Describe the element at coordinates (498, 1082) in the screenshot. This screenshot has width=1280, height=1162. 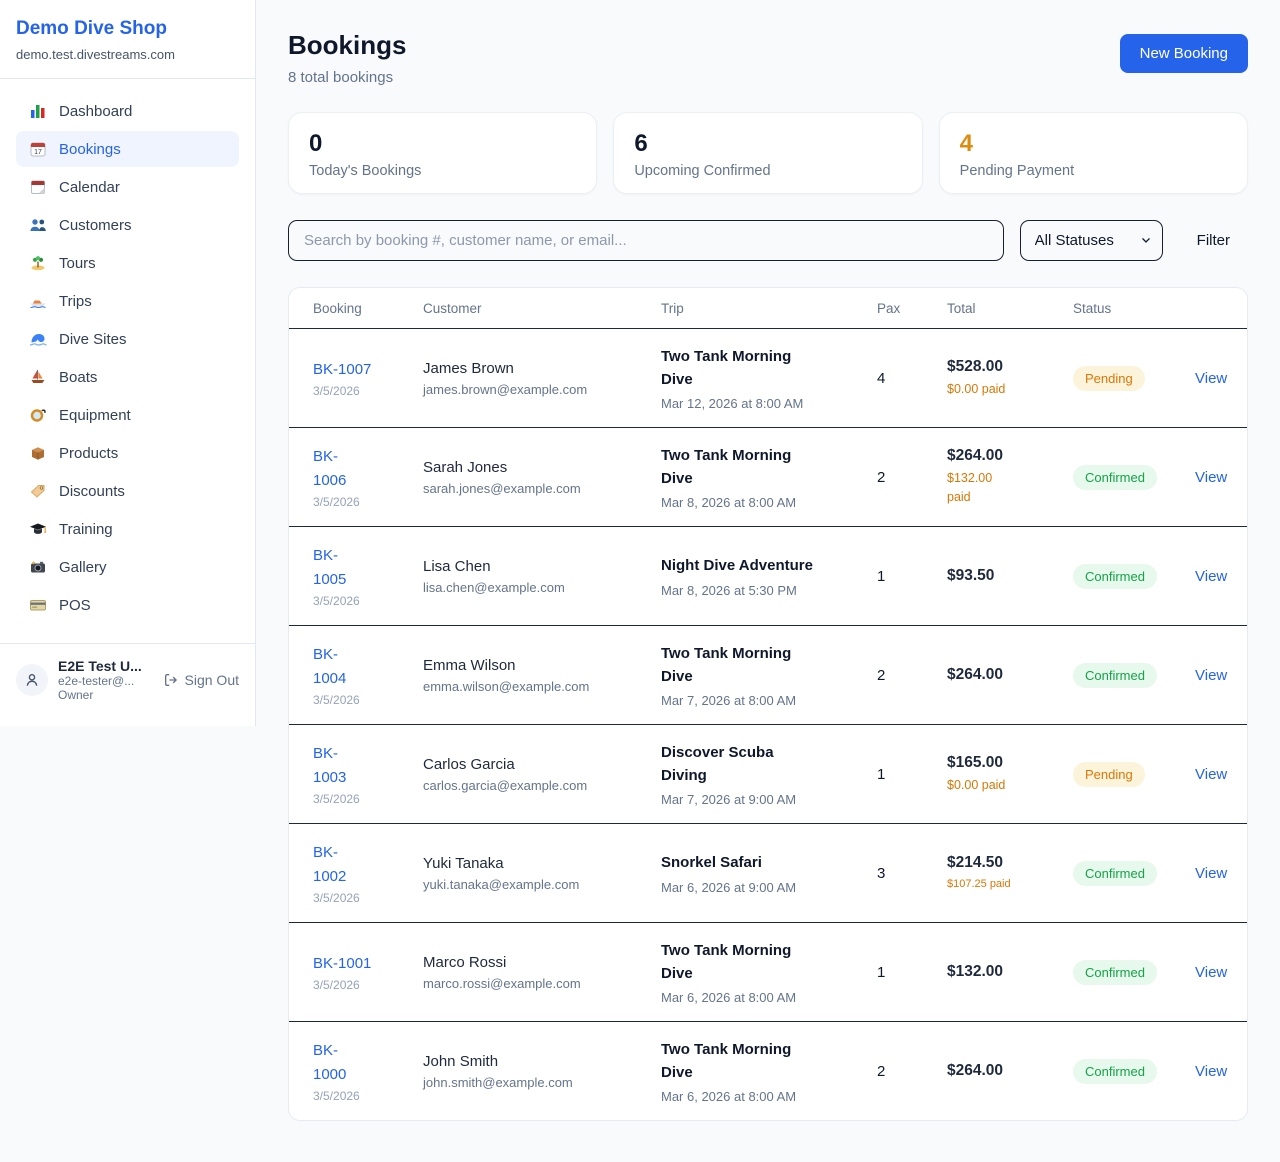
I see `customer-email: john.smith@example.com` at that location.